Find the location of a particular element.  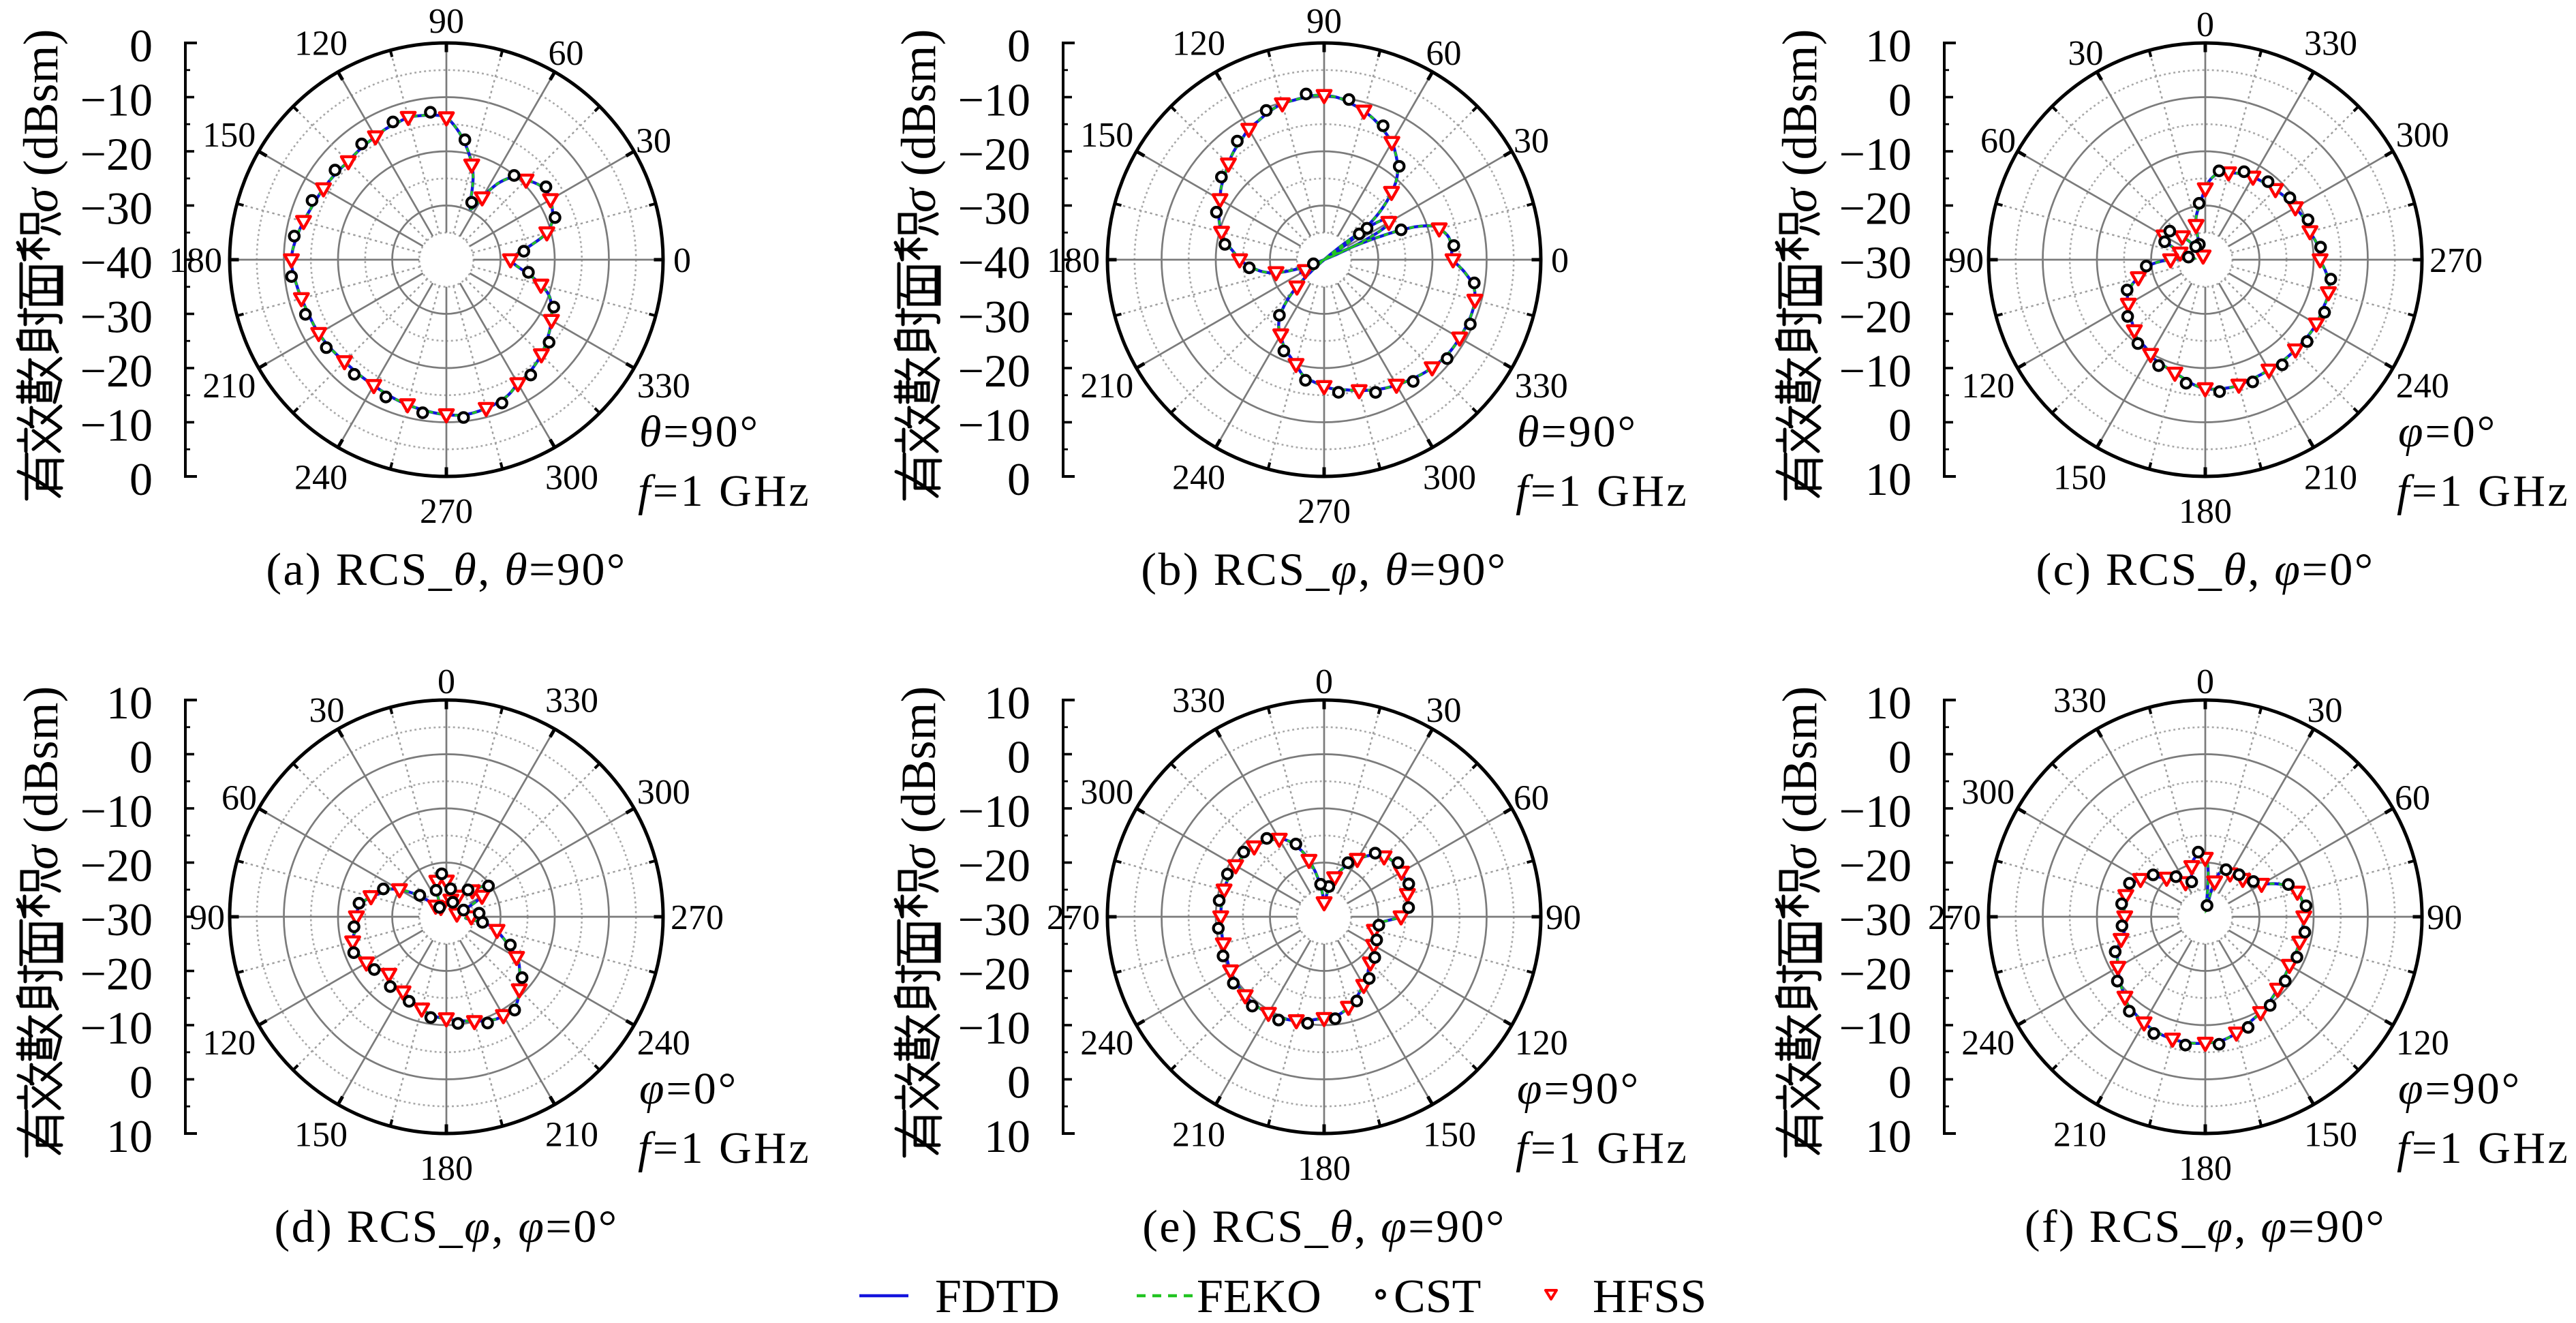

svg-text: (d) RCS_φ, φ=0° is located at coordinates (446, 1226).